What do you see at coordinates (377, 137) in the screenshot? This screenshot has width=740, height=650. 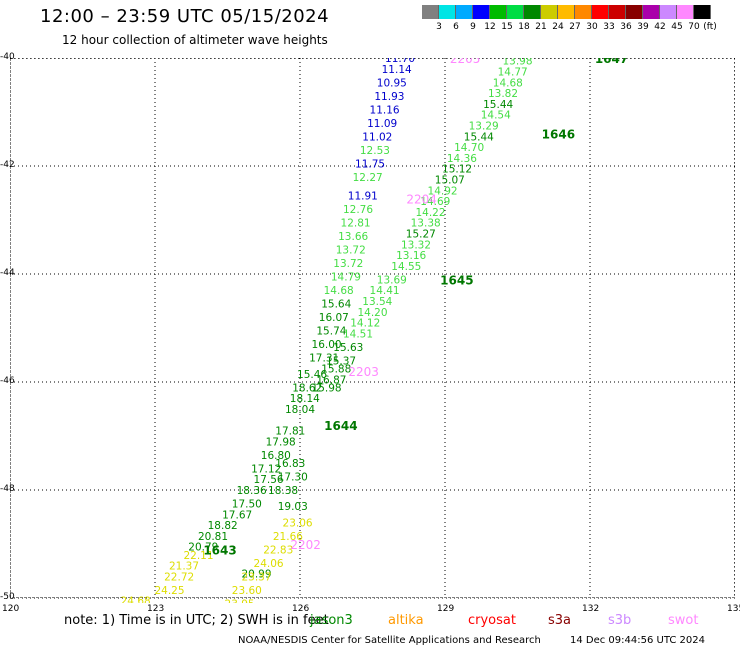 I see `wave-height-value: 11.02` at bounding box center [377, 137].